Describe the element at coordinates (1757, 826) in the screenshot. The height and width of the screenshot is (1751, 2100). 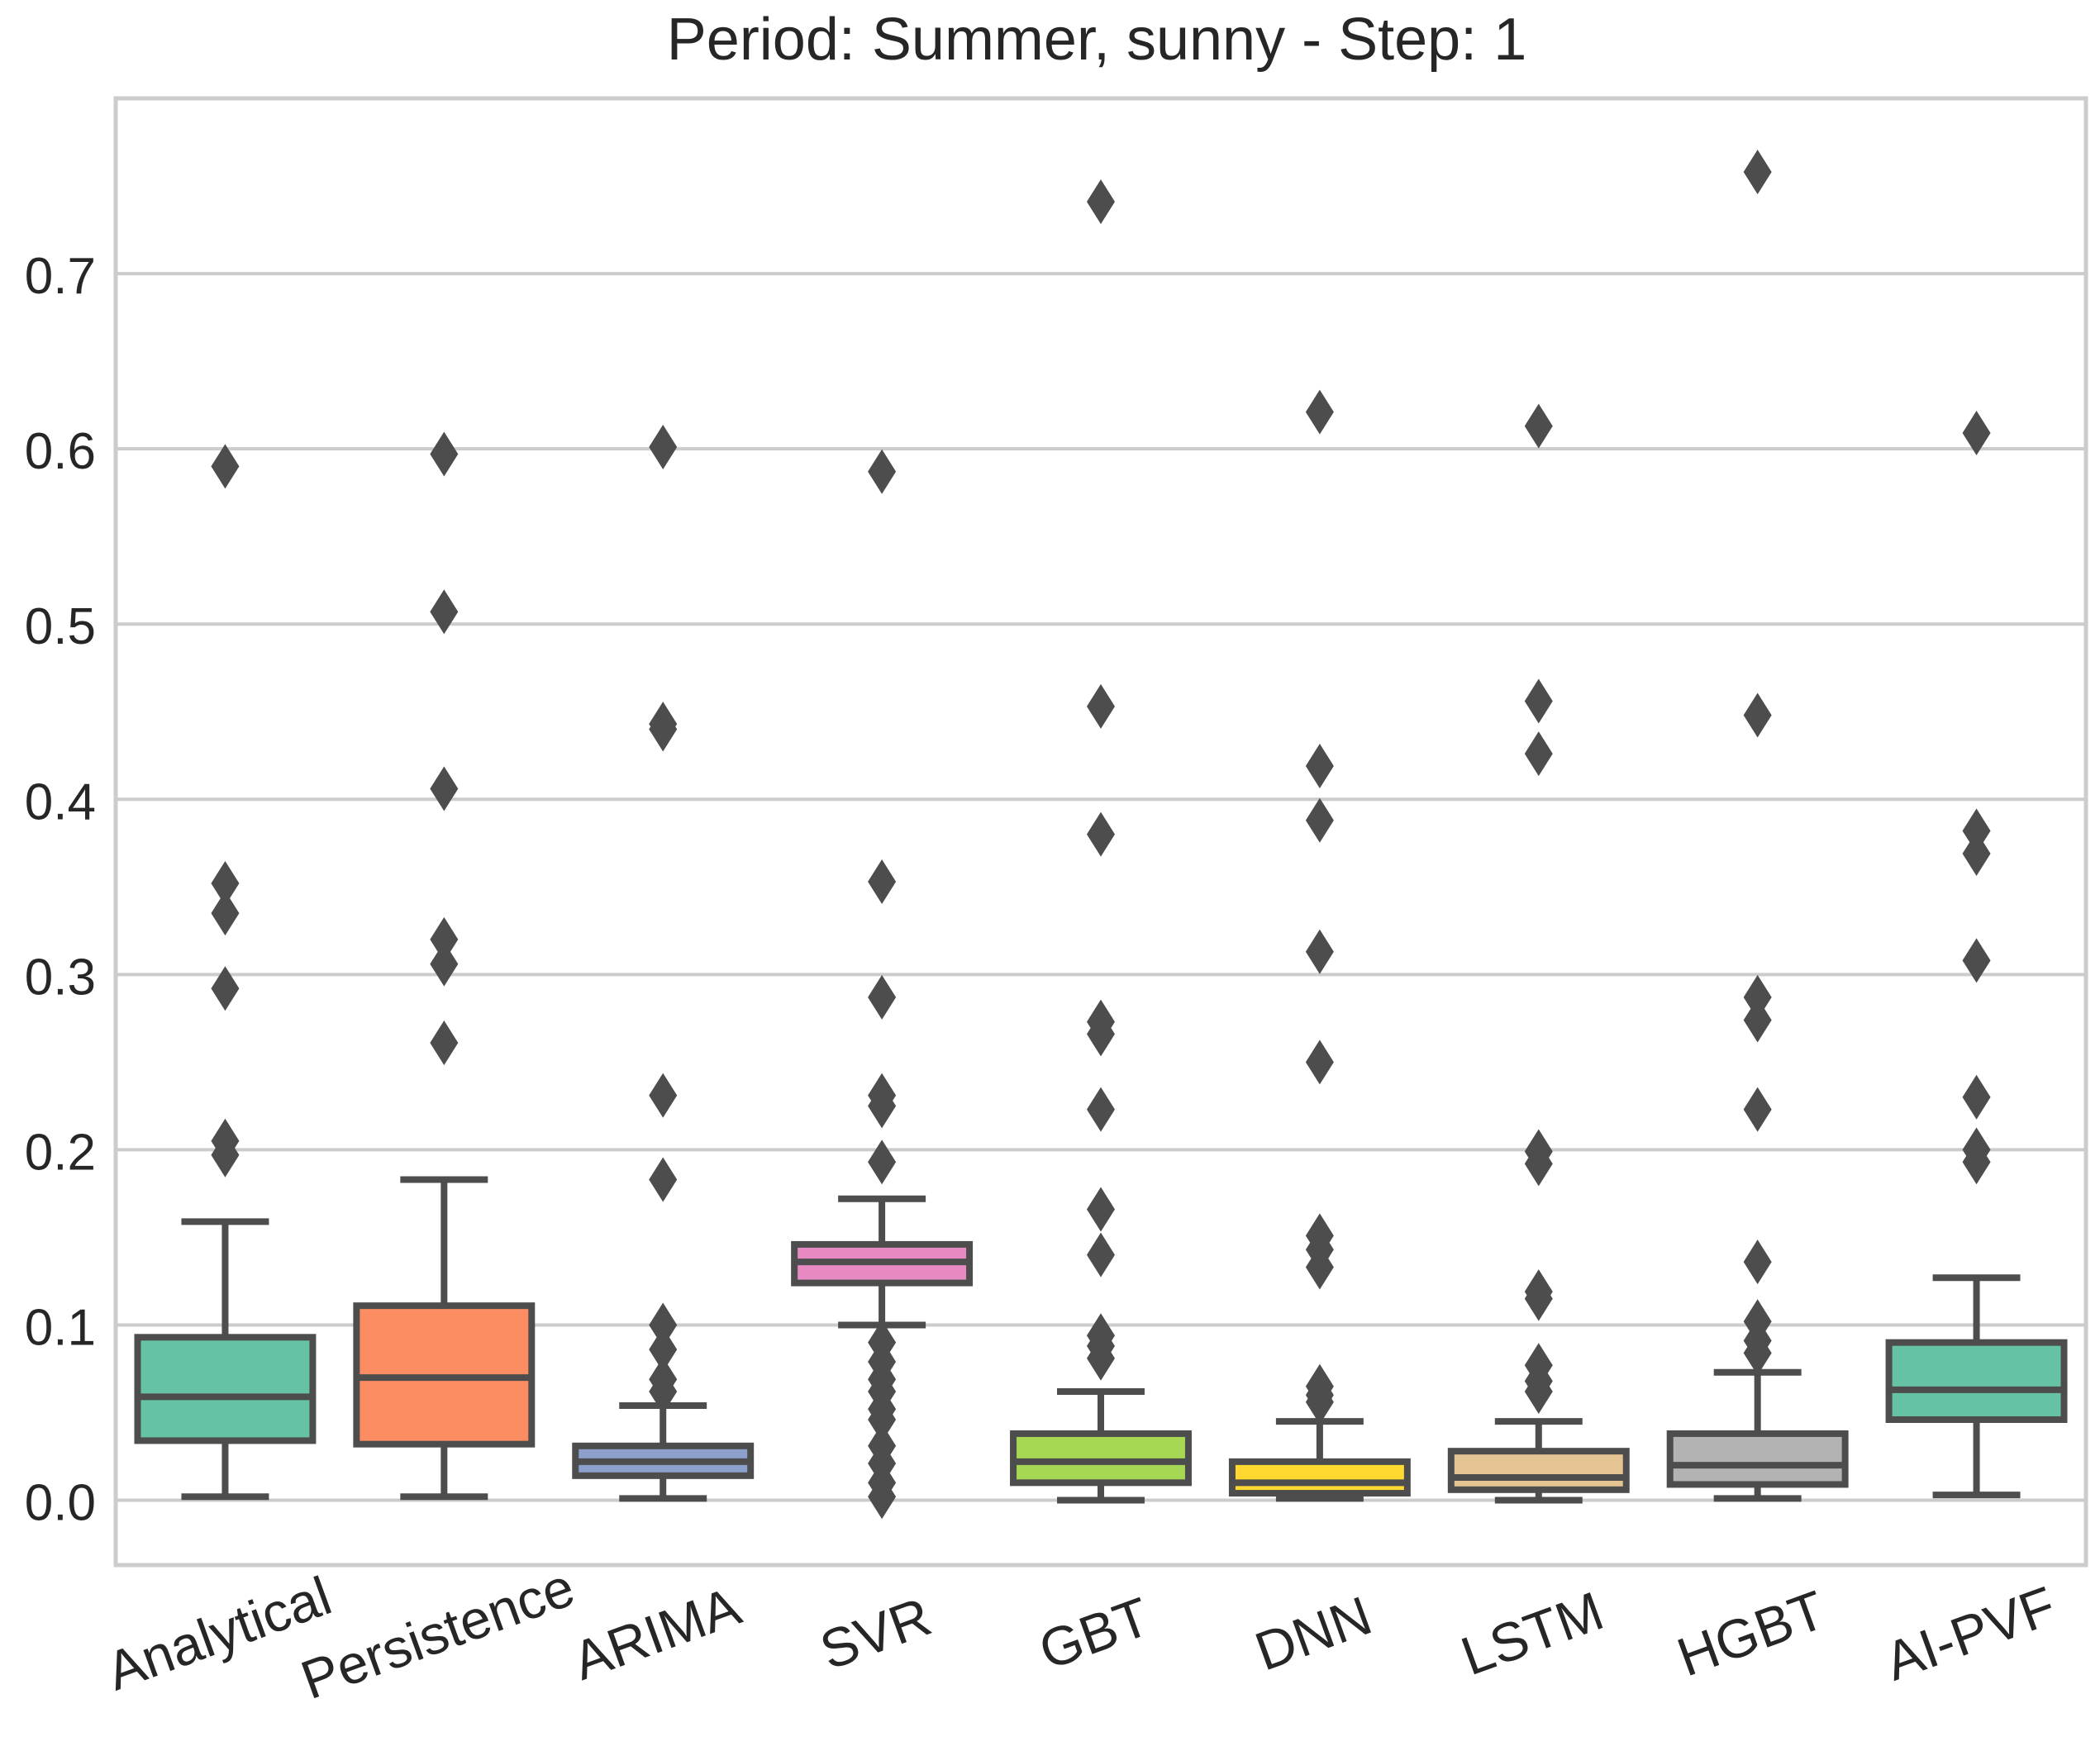
I see `box-group-hgbt` at that location.